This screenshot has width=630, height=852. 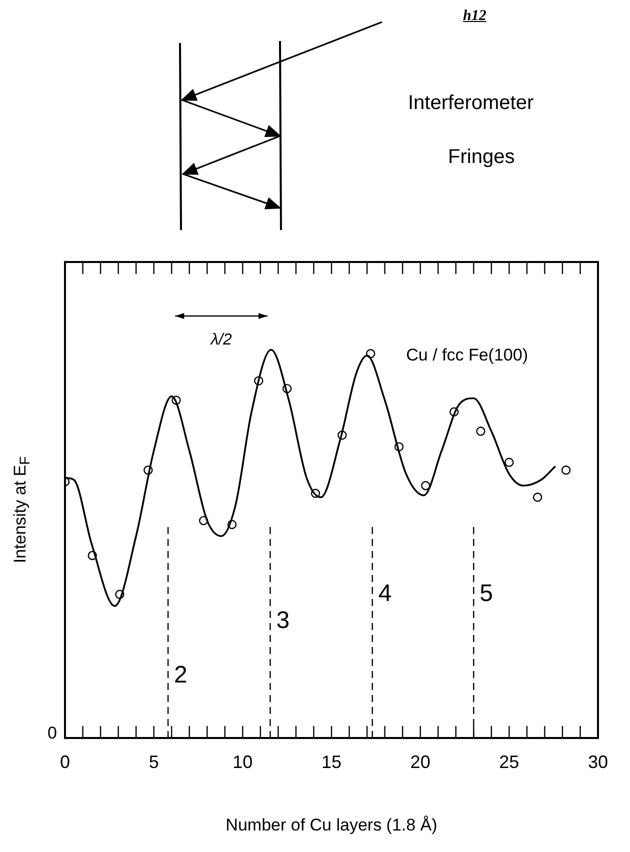 I want to click on x-tick-label: 25, so click(x=509, y=762).